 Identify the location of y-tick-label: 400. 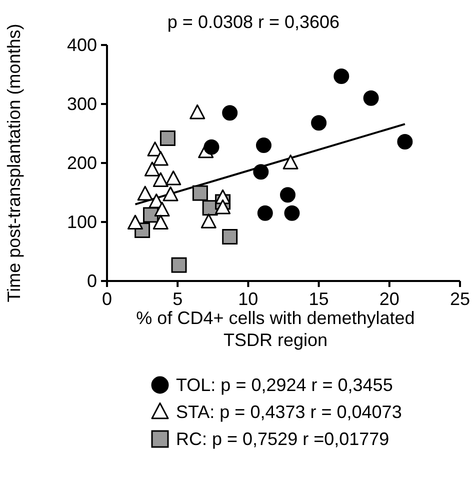
(81, 45).